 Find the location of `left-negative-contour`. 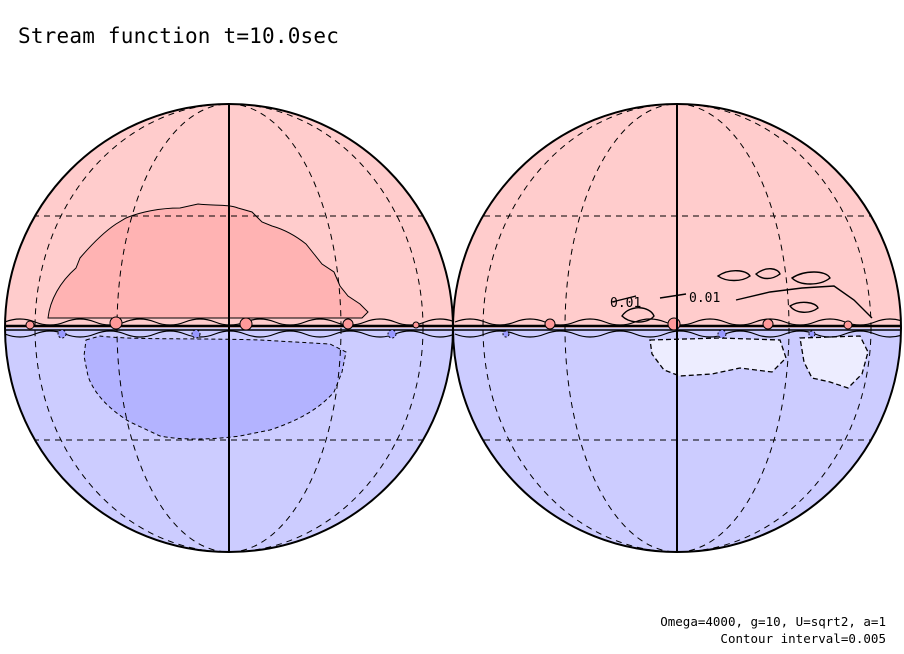

left-negative-contour is located at coordinates (215, 387).